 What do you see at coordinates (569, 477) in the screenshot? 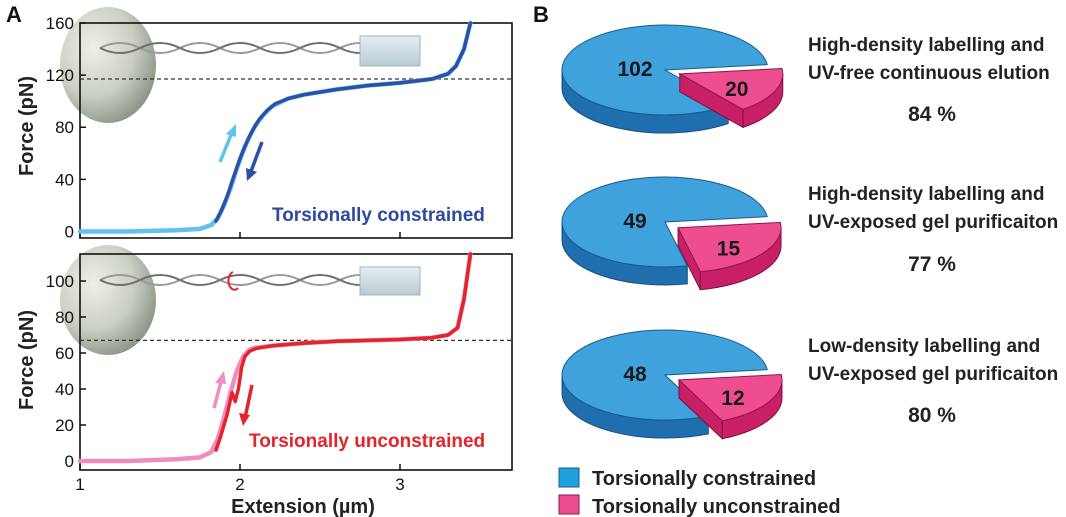
I see `legend-swatch-constrained` at bounding box center [569, 477].